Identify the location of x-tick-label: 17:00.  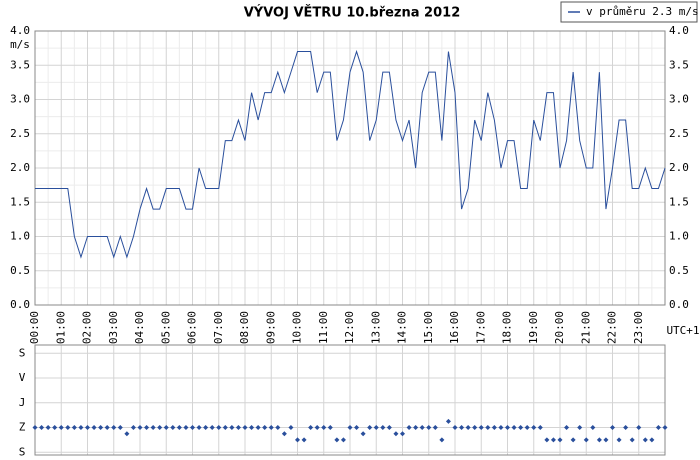
(480, 327).